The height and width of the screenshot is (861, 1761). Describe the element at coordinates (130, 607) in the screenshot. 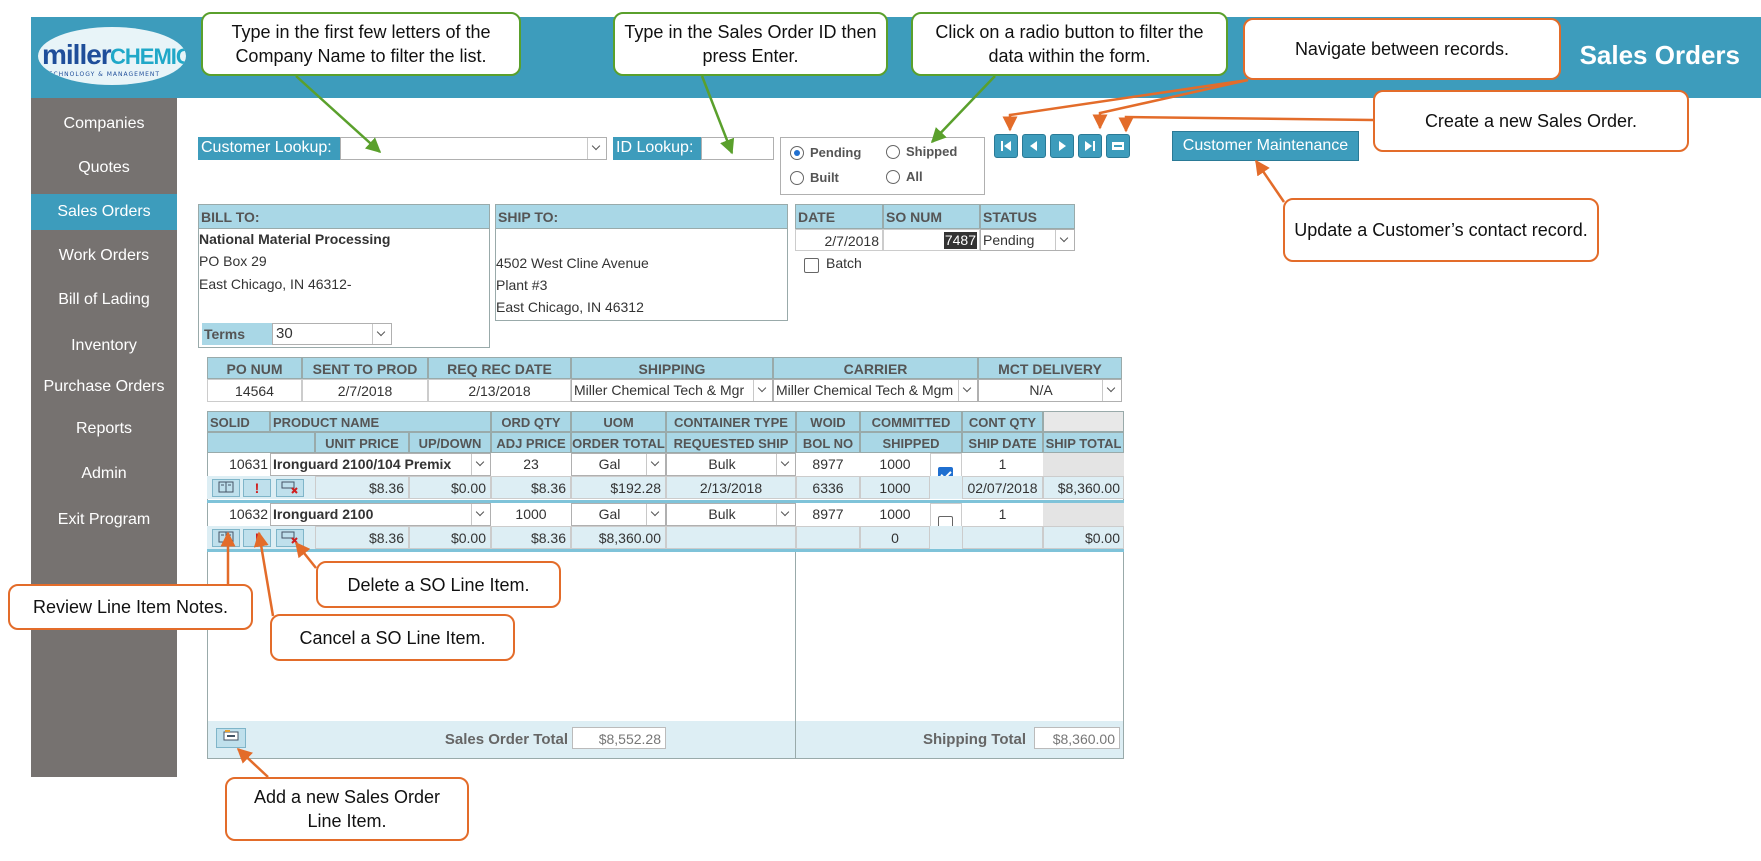

I see `callout-review-notes: Review Line Item Notes.` at that location.